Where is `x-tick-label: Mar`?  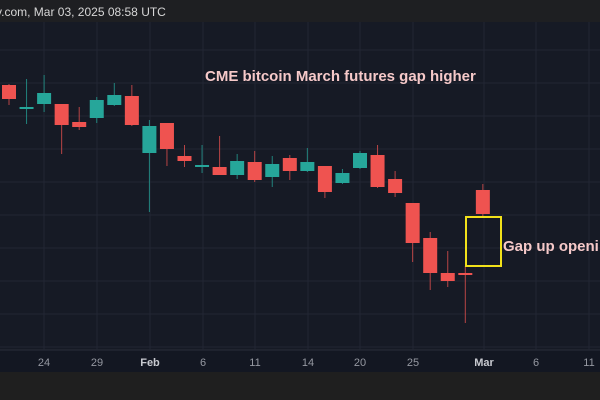 x-tick-label: Mar is located at coordinates (484, 363).